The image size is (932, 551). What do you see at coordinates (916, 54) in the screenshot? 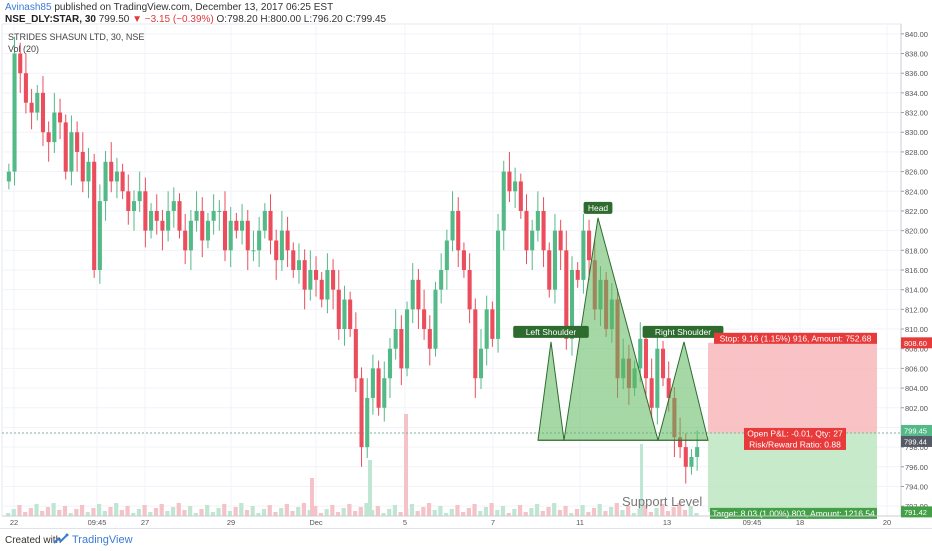
I see `price-tick-label: 838.00` at bounding box center [916, 54].